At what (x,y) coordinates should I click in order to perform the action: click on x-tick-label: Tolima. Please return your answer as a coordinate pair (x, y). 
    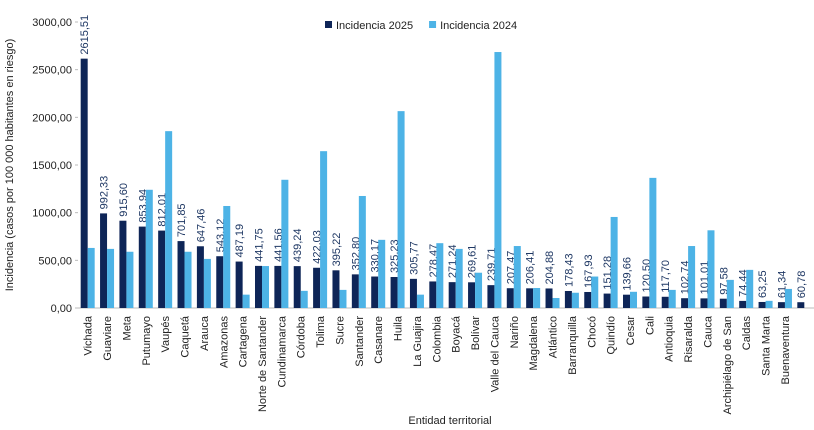
    Looking at the image, I should click on (321, 331).